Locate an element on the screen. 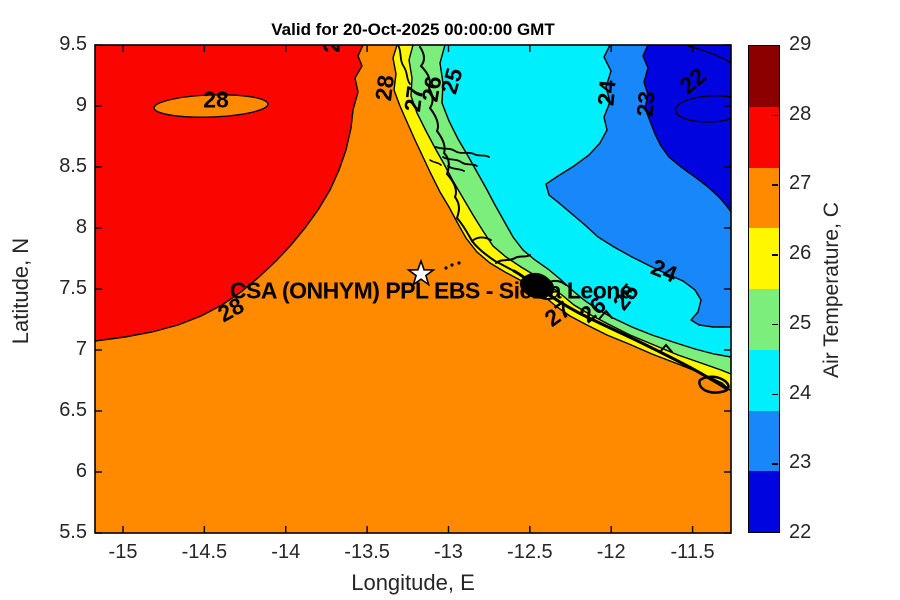 This screenshot has width=900, height=600. x-axis-label: Longitude, E is located at coordinates (413, 582).